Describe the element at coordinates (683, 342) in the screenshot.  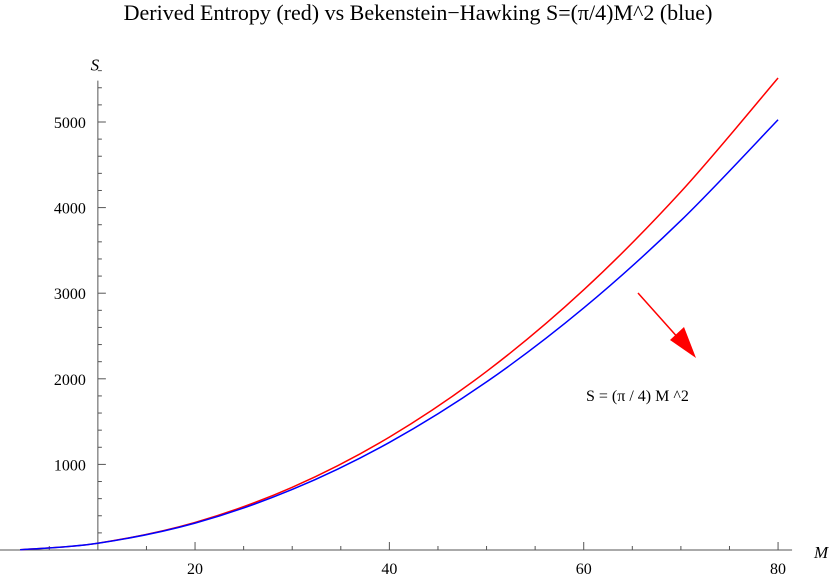
I see `annotation-arrow-head` at that location.